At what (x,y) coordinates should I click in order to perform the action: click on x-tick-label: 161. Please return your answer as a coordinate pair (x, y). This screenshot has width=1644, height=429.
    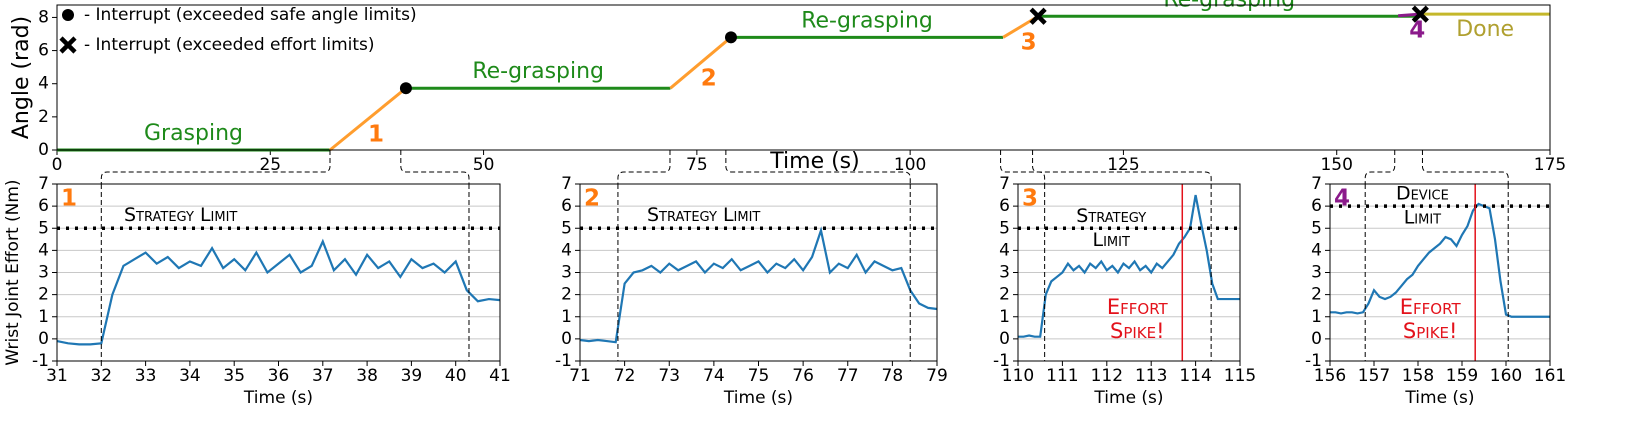
    Looking at the image, I should click on (1550, 376).